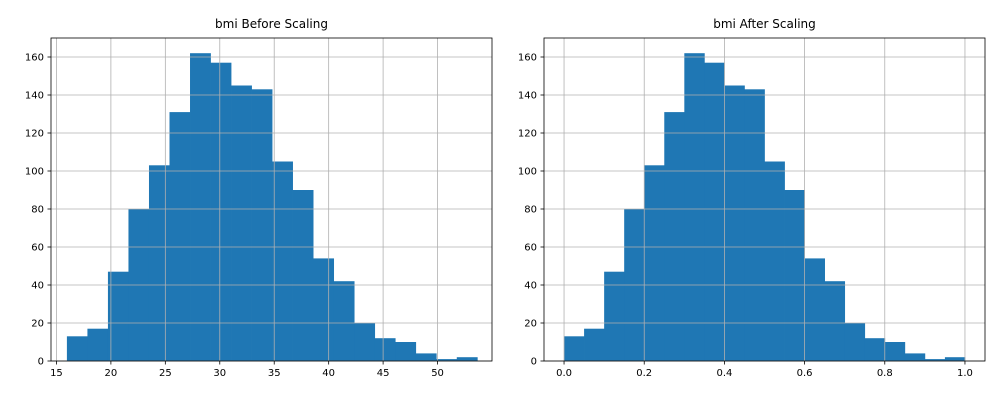  What do you see at coordinates (219, 373) in the screenshot?
I see `x-tick-label: 30` at bounding box center [219, 373].